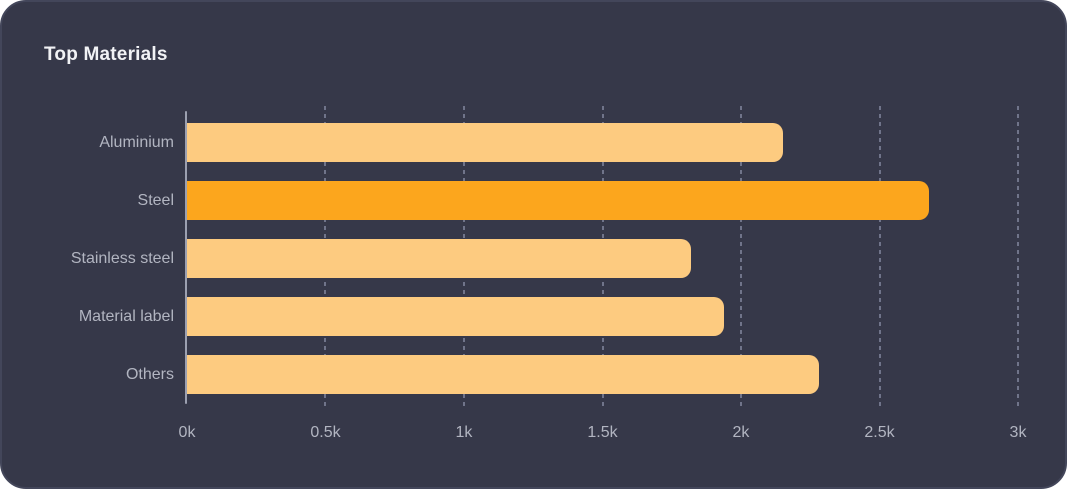 The image size is (1067, 489). I want to click on gridline-2.5k, so click(879, 256).